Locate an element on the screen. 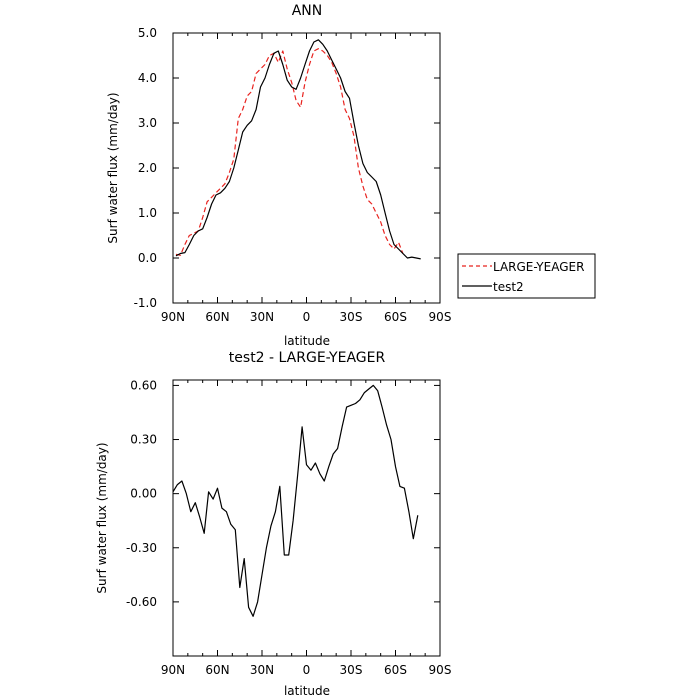 Image resolution: width=700 pixels, height=700 pixels. y-tick-label-ann: 4.0 is located at coordinates (147, 78).